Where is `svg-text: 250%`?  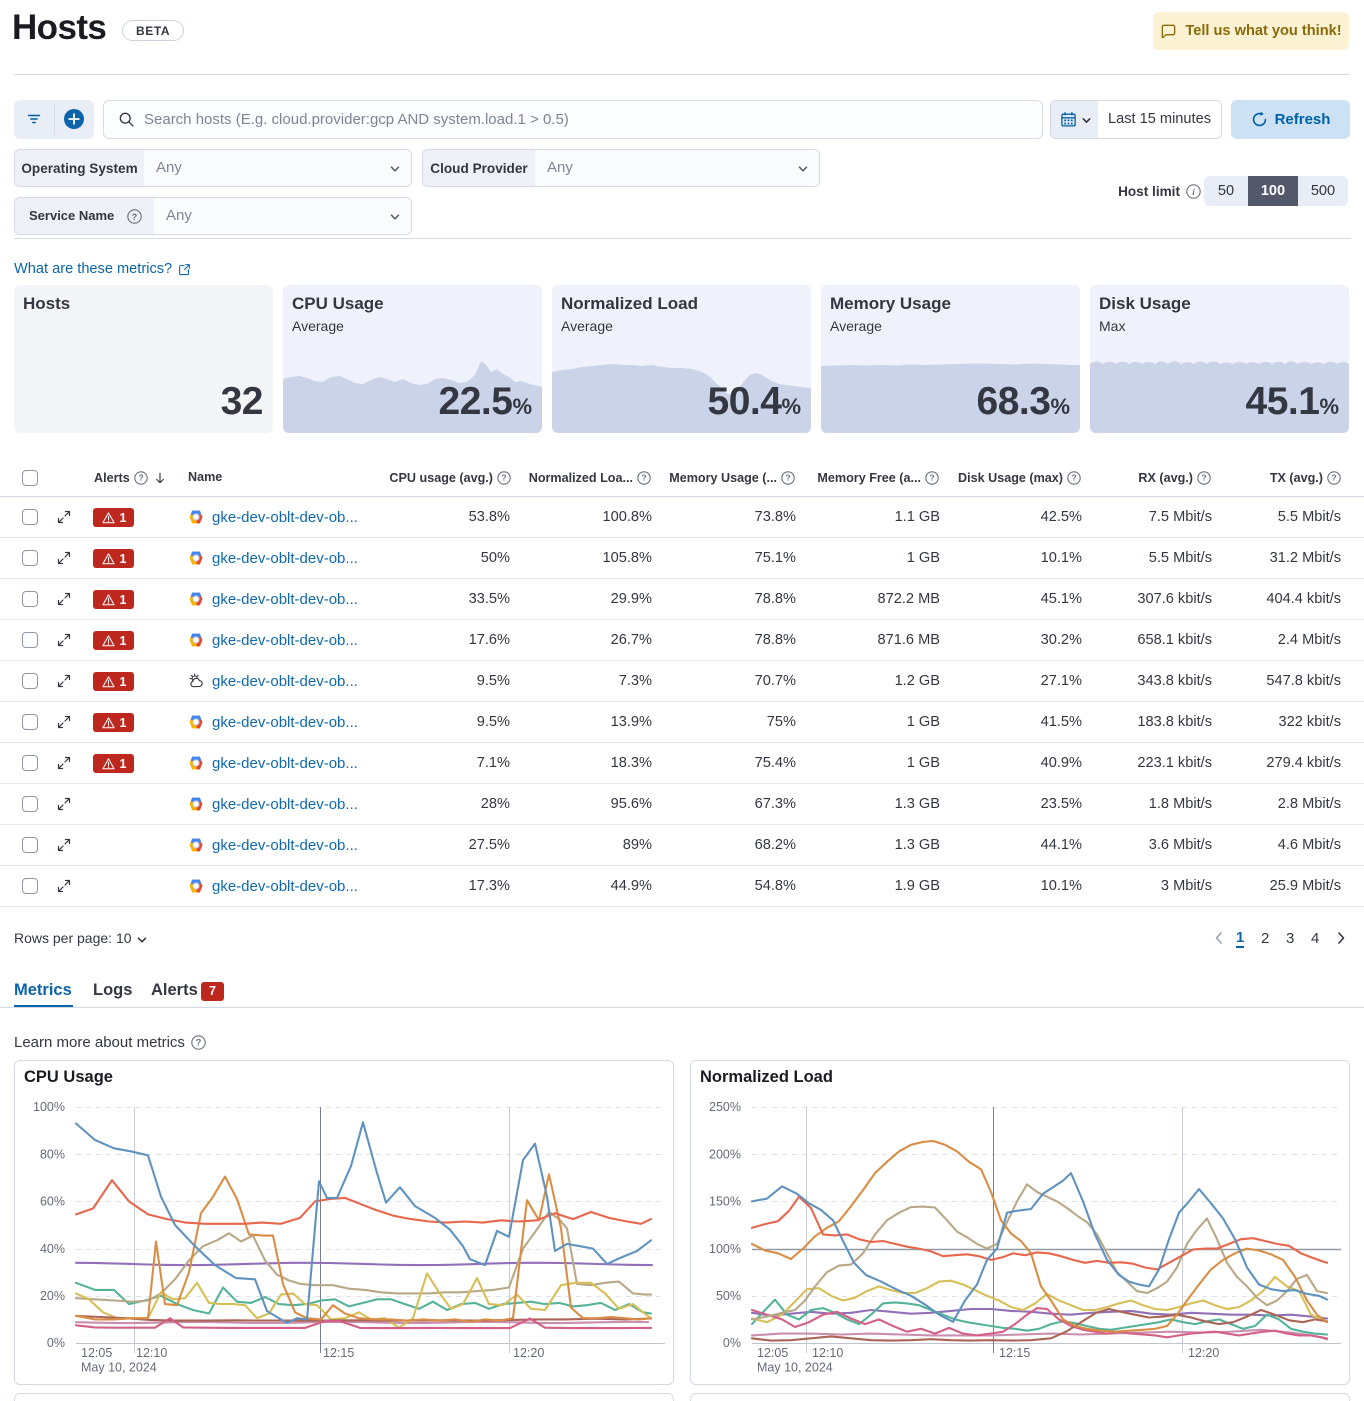 svg-text: 250% is located at coordinates (725, 1107).